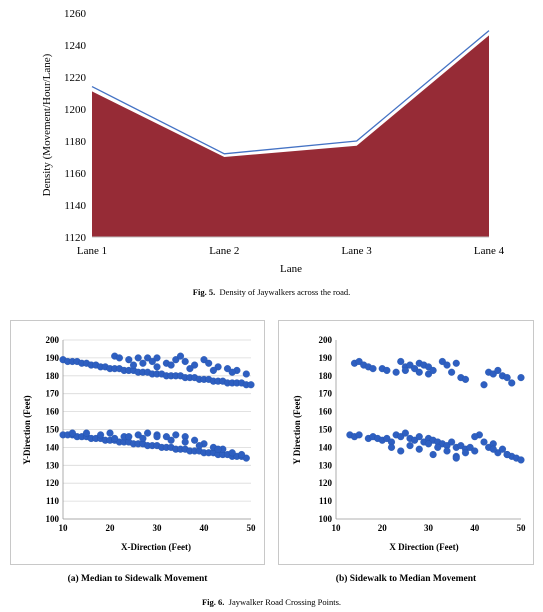  I want to click on panel-a-subcaption: (a) Median to Sidewalk Movement, so click(137, 579).